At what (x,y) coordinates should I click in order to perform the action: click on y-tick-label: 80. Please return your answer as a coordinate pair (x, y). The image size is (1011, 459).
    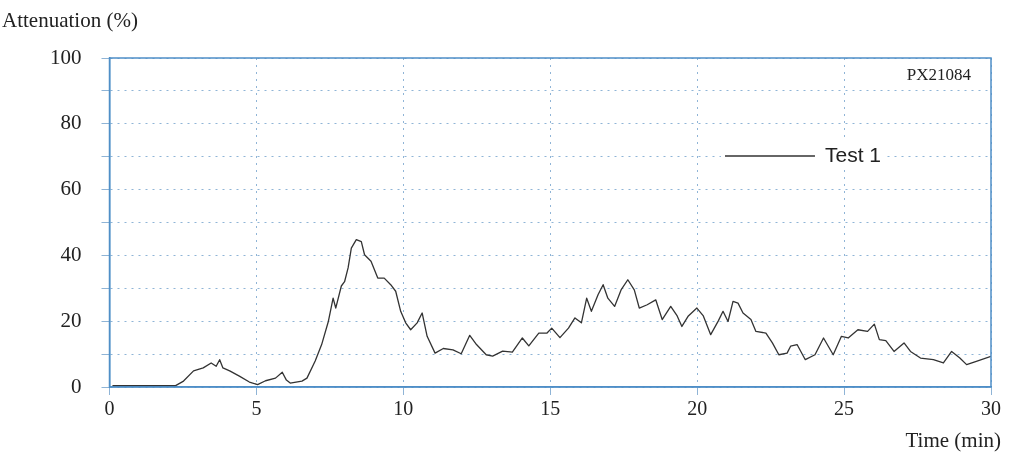
    Looking at the image, I should click on (71, 122).